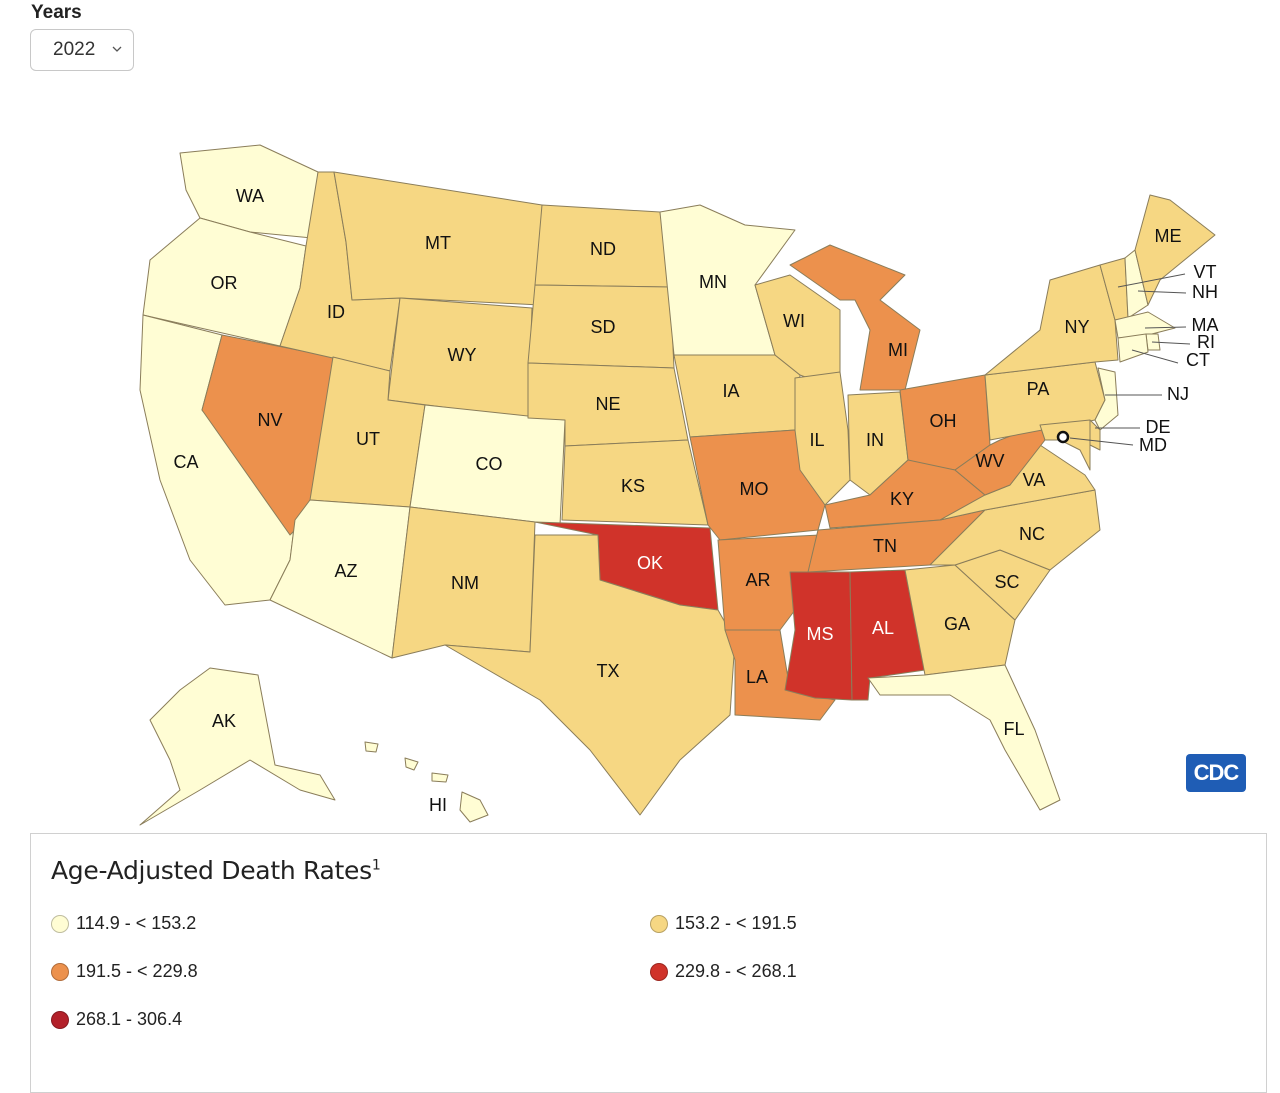  Describe the element at coordinates (1065, 445) in the screenshot. I see `state-MD` at that location.